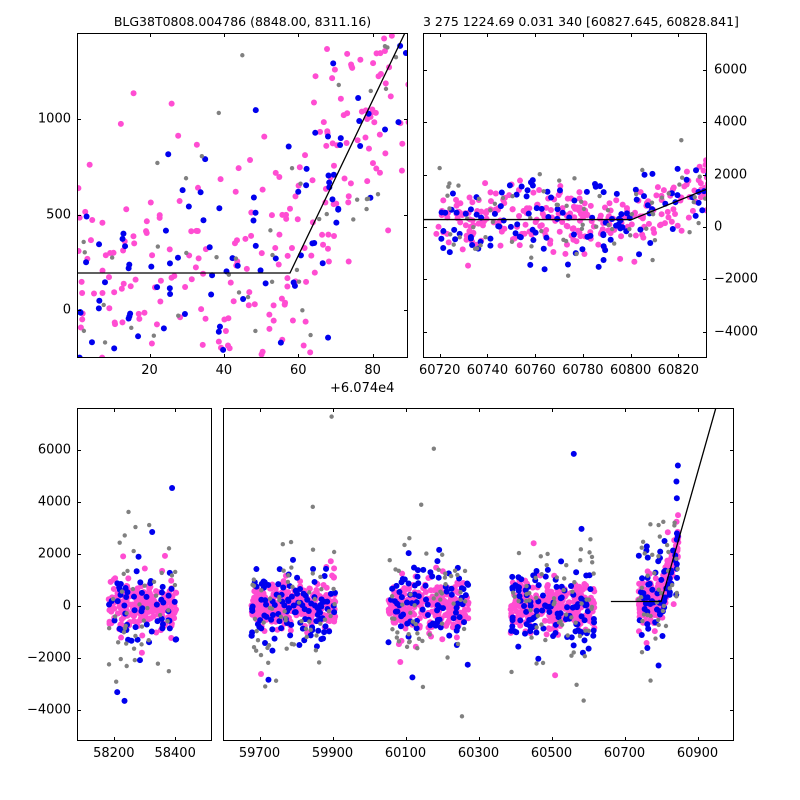  Describe the element at coordinates (731, 70) in the screenshot. I see `ytick-label: 6000` at that location.